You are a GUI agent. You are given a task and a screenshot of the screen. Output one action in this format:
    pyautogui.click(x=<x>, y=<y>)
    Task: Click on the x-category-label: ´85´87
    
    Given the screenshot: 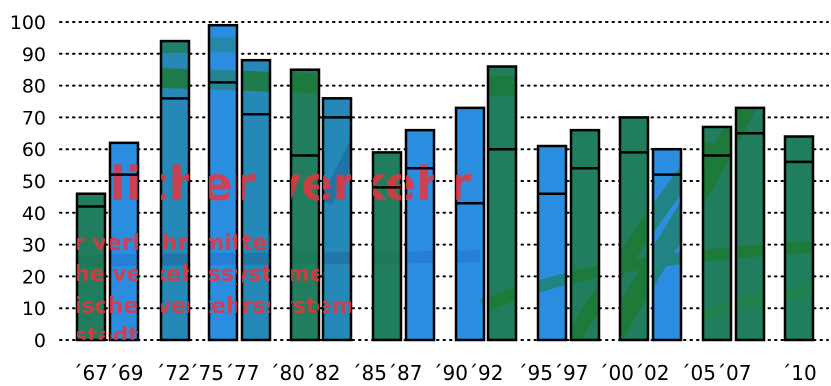 What is the action you would take?
    pyautogui.click(x=387, y=373)
    